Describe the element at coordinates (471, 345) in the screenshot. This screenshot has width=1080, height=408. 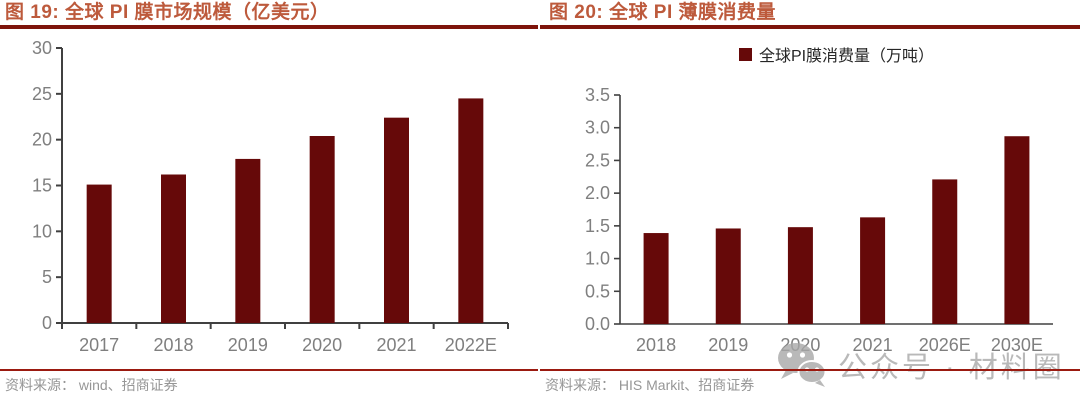
I see `svg-text: 2022E` at that location.